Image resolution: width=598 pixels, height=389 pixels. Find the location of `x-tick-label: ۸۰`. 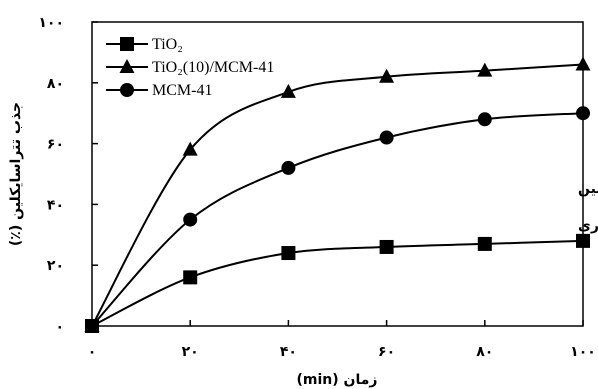

x-tick-label: ۸۰ is located at coordinates (484, 352).